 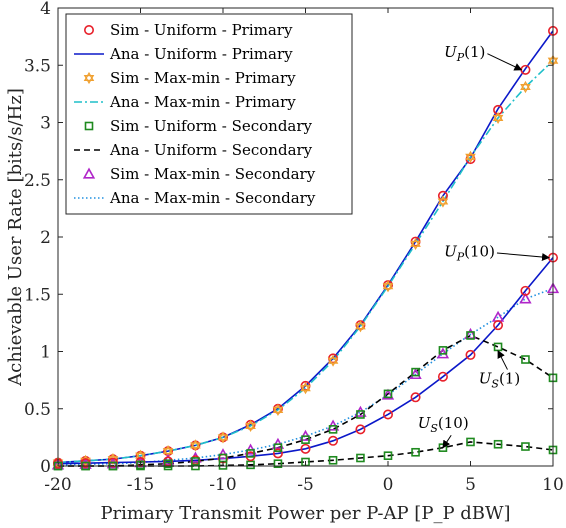 I want to click on annotation-label: US(1), so click(x=499, y=380).